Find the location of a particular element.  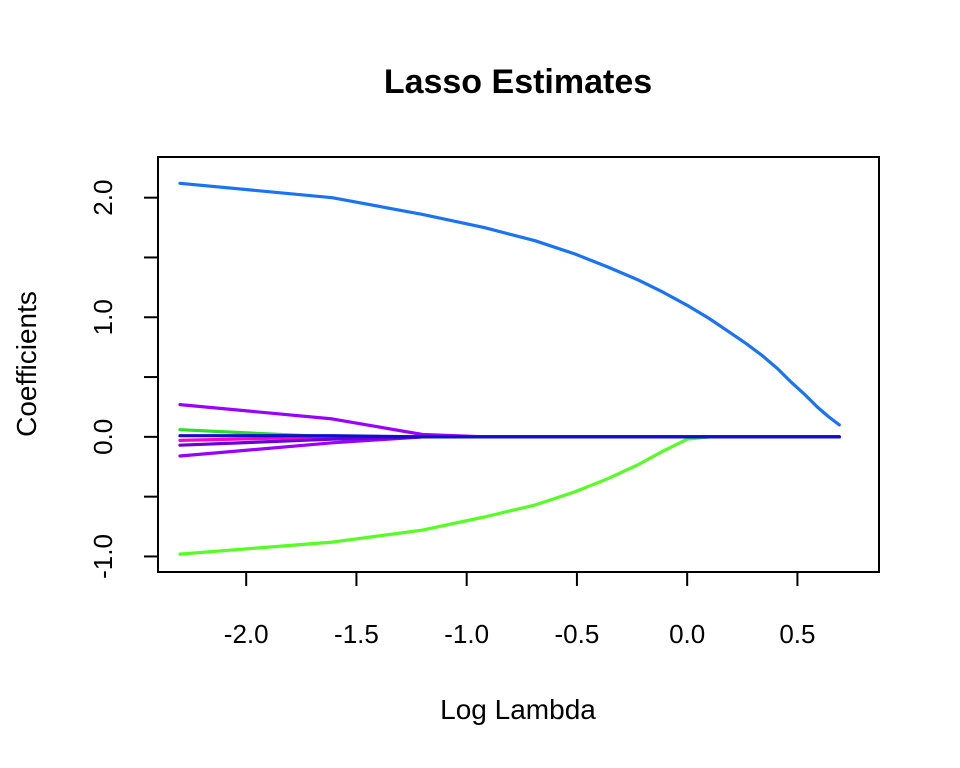

y-tick-label: -1.0 is located at coordinates (103, 556).